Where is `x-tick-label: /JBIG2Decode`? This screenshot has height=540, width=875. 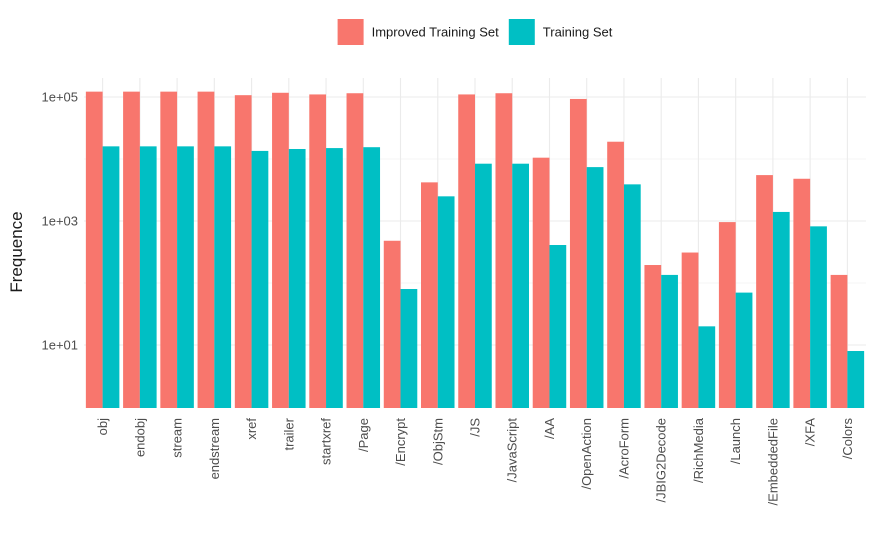 x-tick-label: /JBIG2Decode is located at coordinates (661, 460).